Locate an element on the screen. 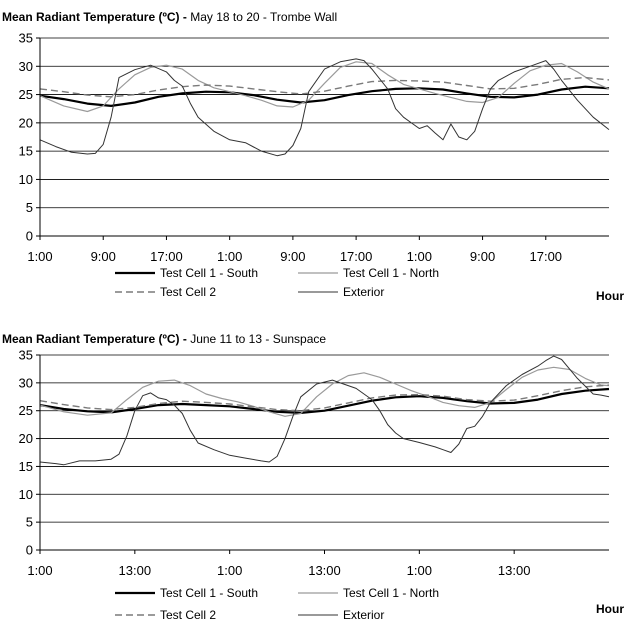 The height and width of the screenshot is (631, 637). chart-2-y-tick-label-10: 10 is located at coordinates (26, 494).